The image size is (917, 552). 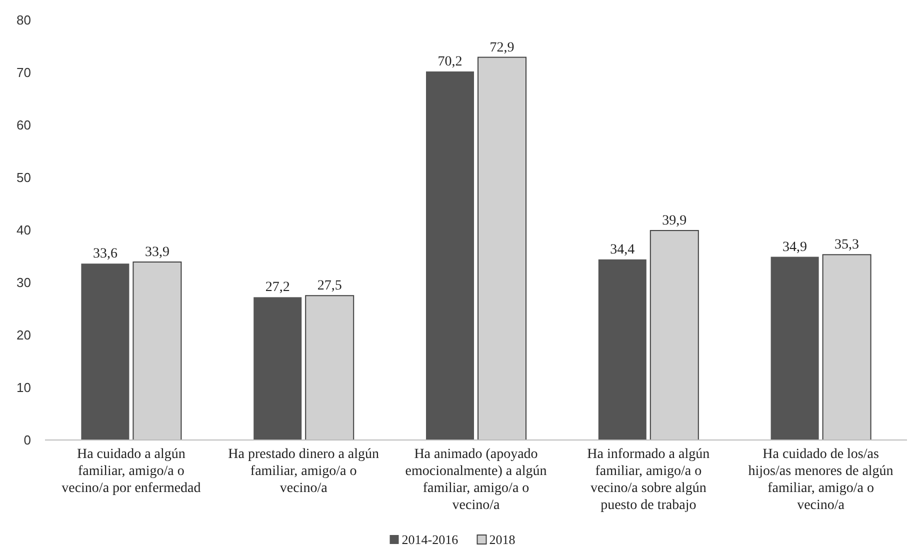 What do you see at coordinates (847, 245) in the screenshot?
I see `data-label: 35,3` at bounding box center [847, 245].